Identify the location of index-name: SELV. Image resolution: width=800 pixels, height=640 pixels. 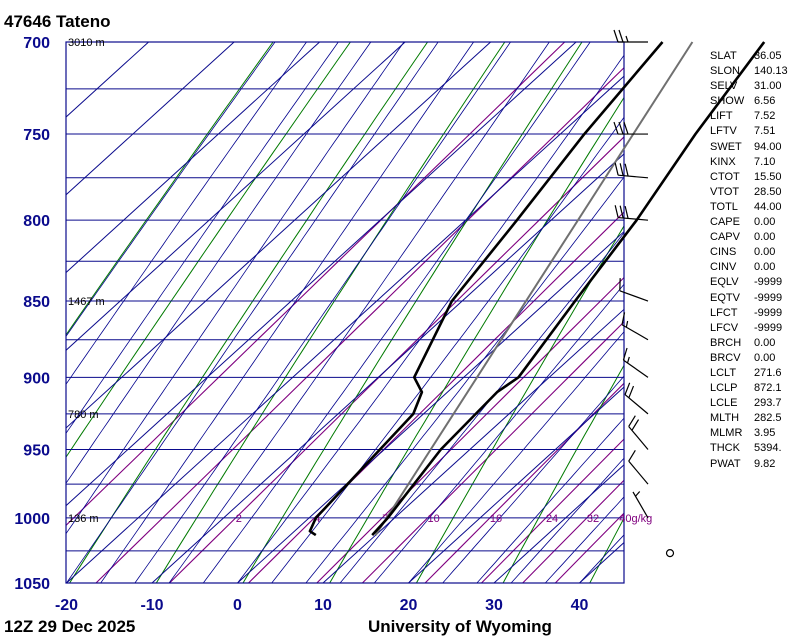
(724, 86).